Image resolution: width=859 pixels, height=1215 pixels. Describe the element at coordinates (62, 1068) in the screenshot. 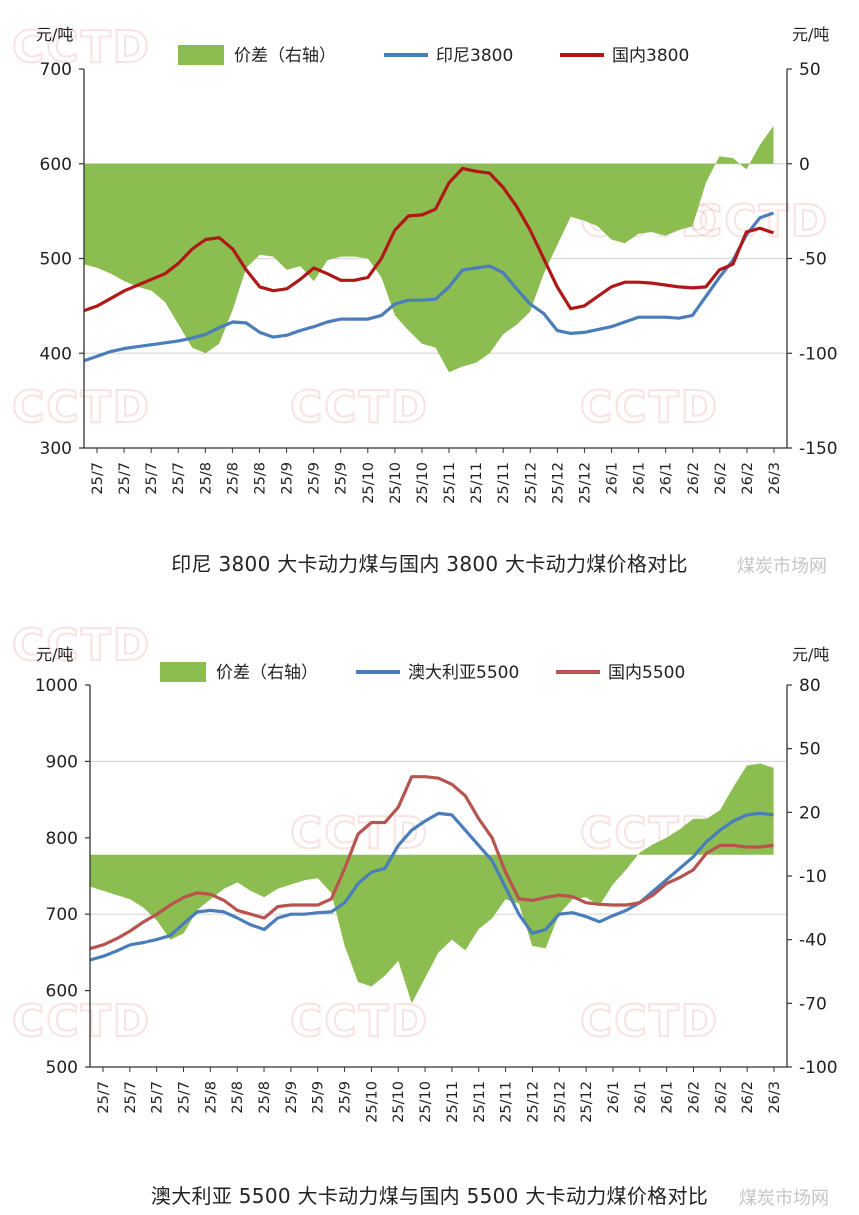

I see `y-tick-label: 500` at that location.